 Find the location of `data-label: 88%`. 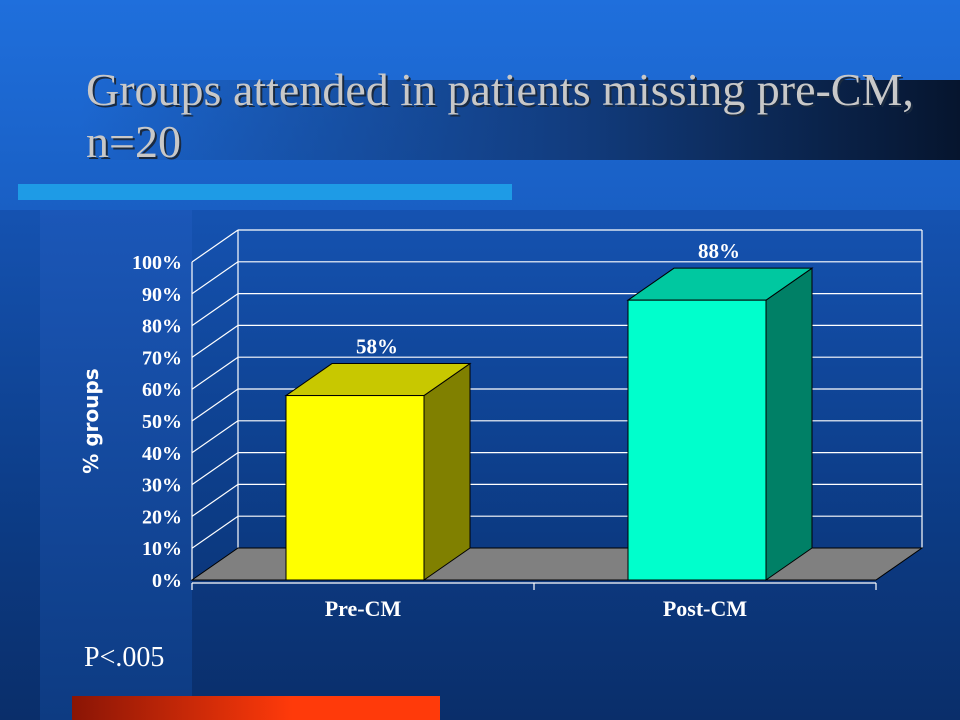

data-label: 88% is located at coordinates (719, 251).